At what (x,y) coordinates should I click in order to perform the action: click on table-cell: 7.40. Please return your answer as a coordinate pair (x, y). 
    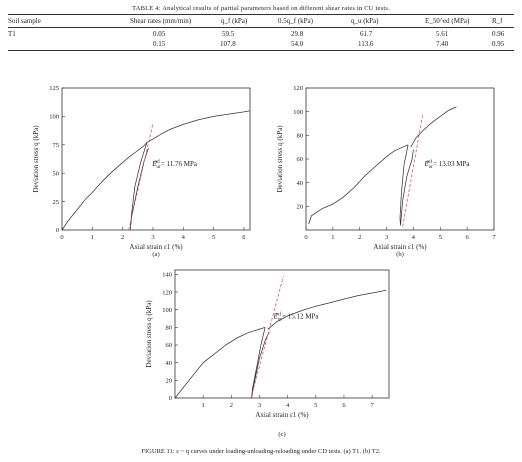
    Looking at the image, I should click on (442, 44).